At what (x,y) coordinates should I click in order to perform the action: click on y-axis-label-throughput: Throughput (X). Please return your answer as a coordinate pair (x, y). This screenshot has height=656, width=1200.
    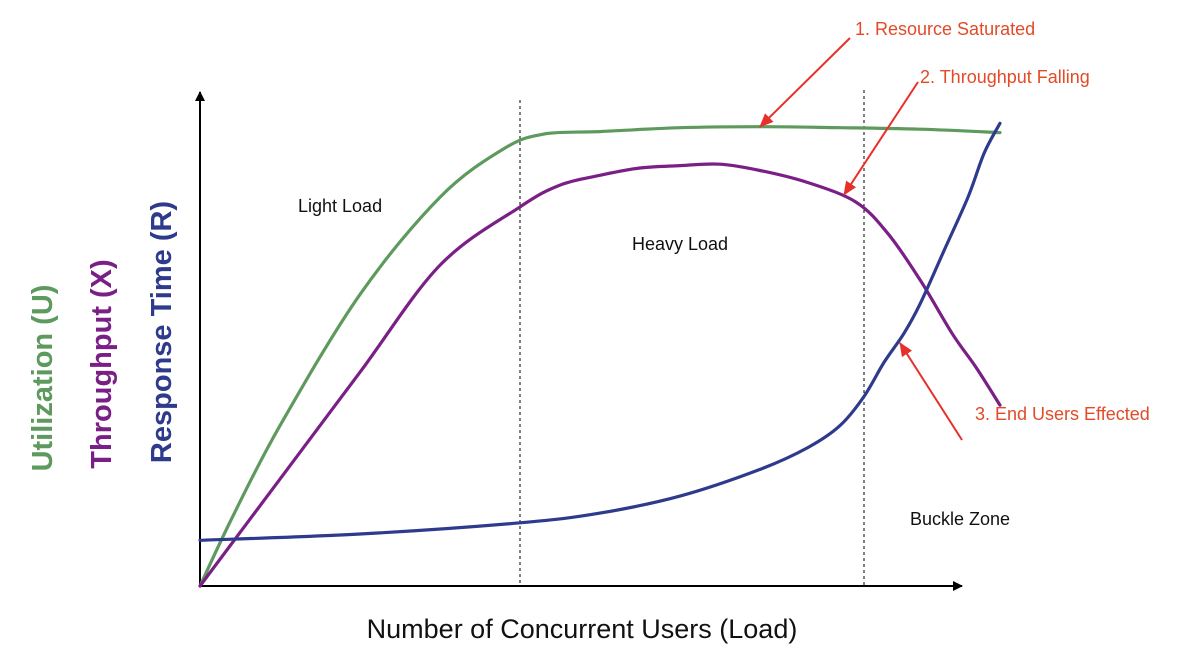
    Looking at the image, I should click on (102, 363).